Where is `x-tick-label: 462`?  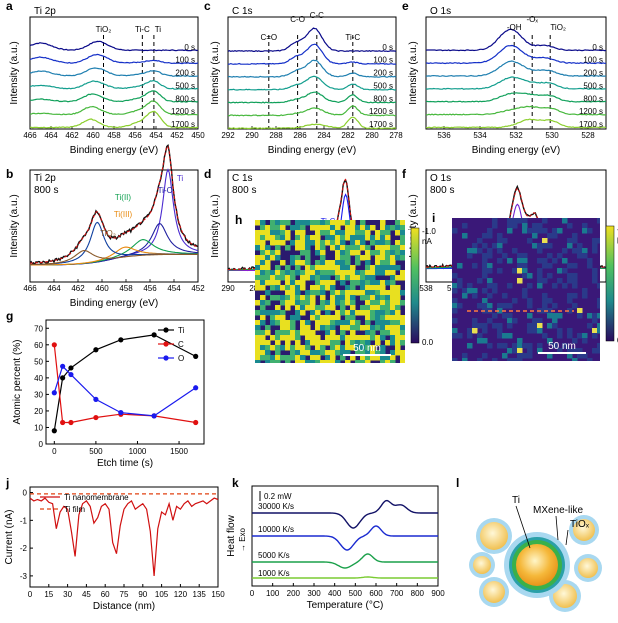 x-tick-label: 462 is located at coordinates (78, 288).